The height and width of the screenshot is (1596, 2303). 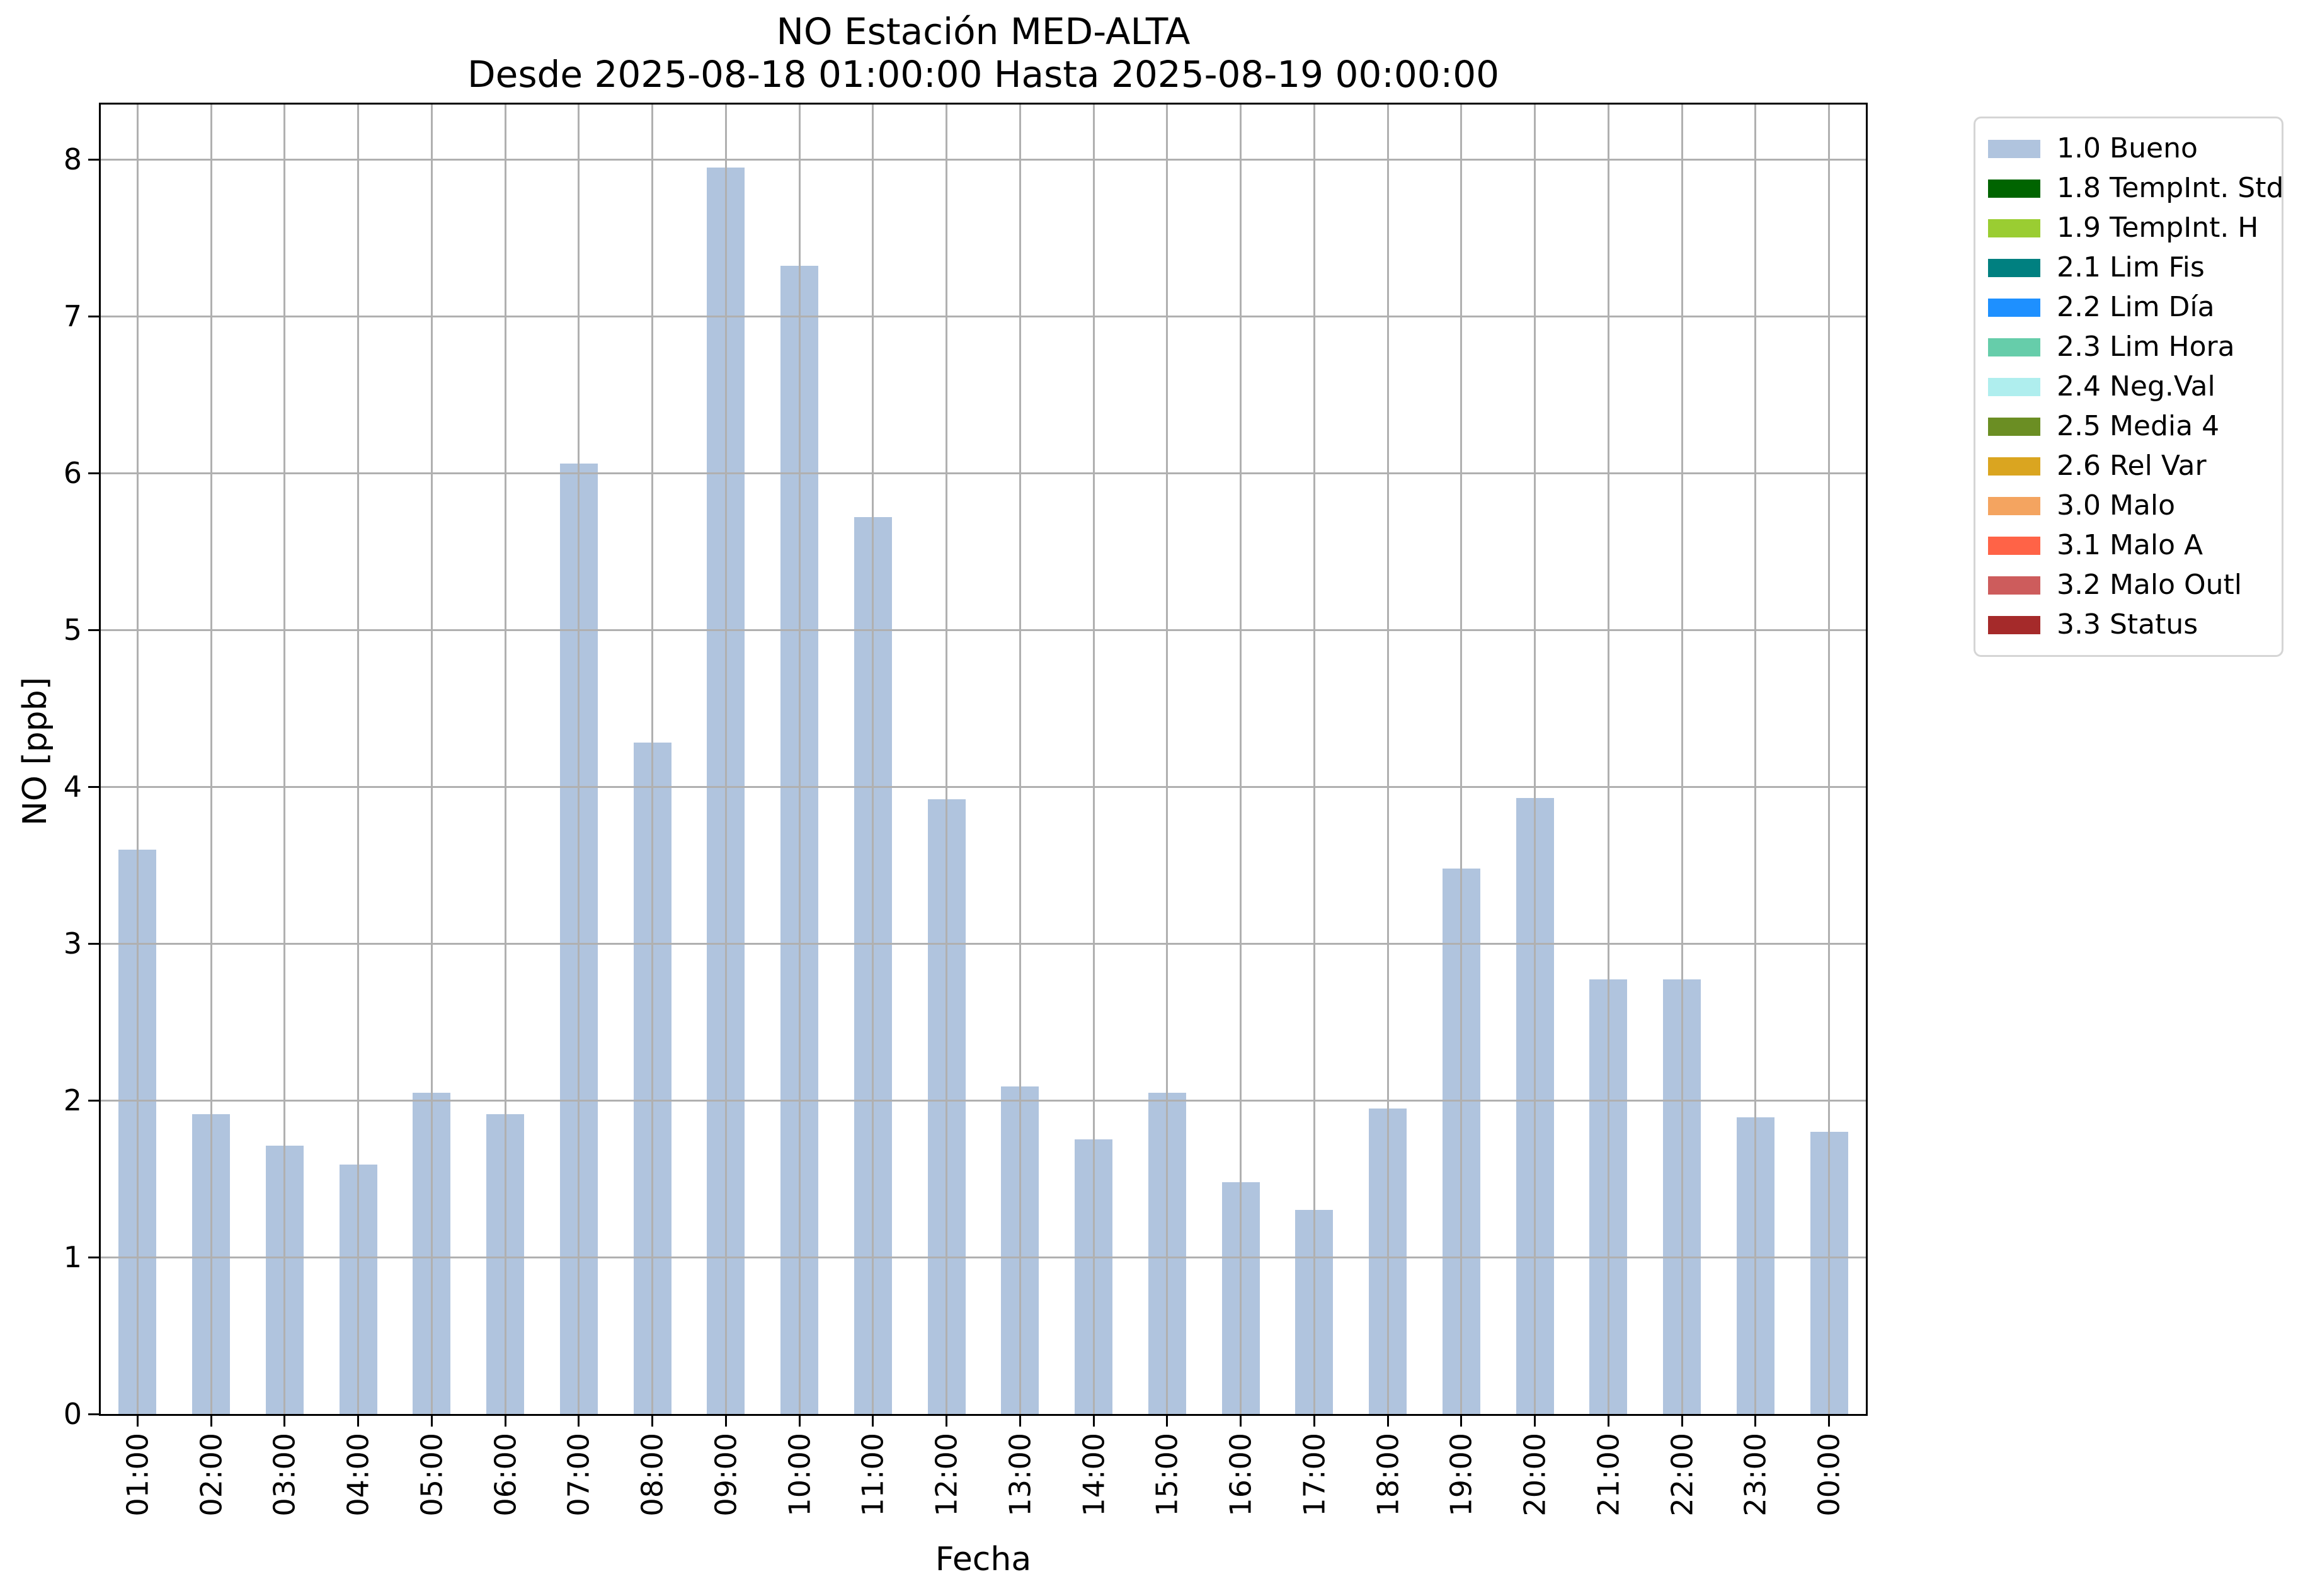 I want to click on legend-item: 2.6 Rel Var, so click(x=2129, y=466).